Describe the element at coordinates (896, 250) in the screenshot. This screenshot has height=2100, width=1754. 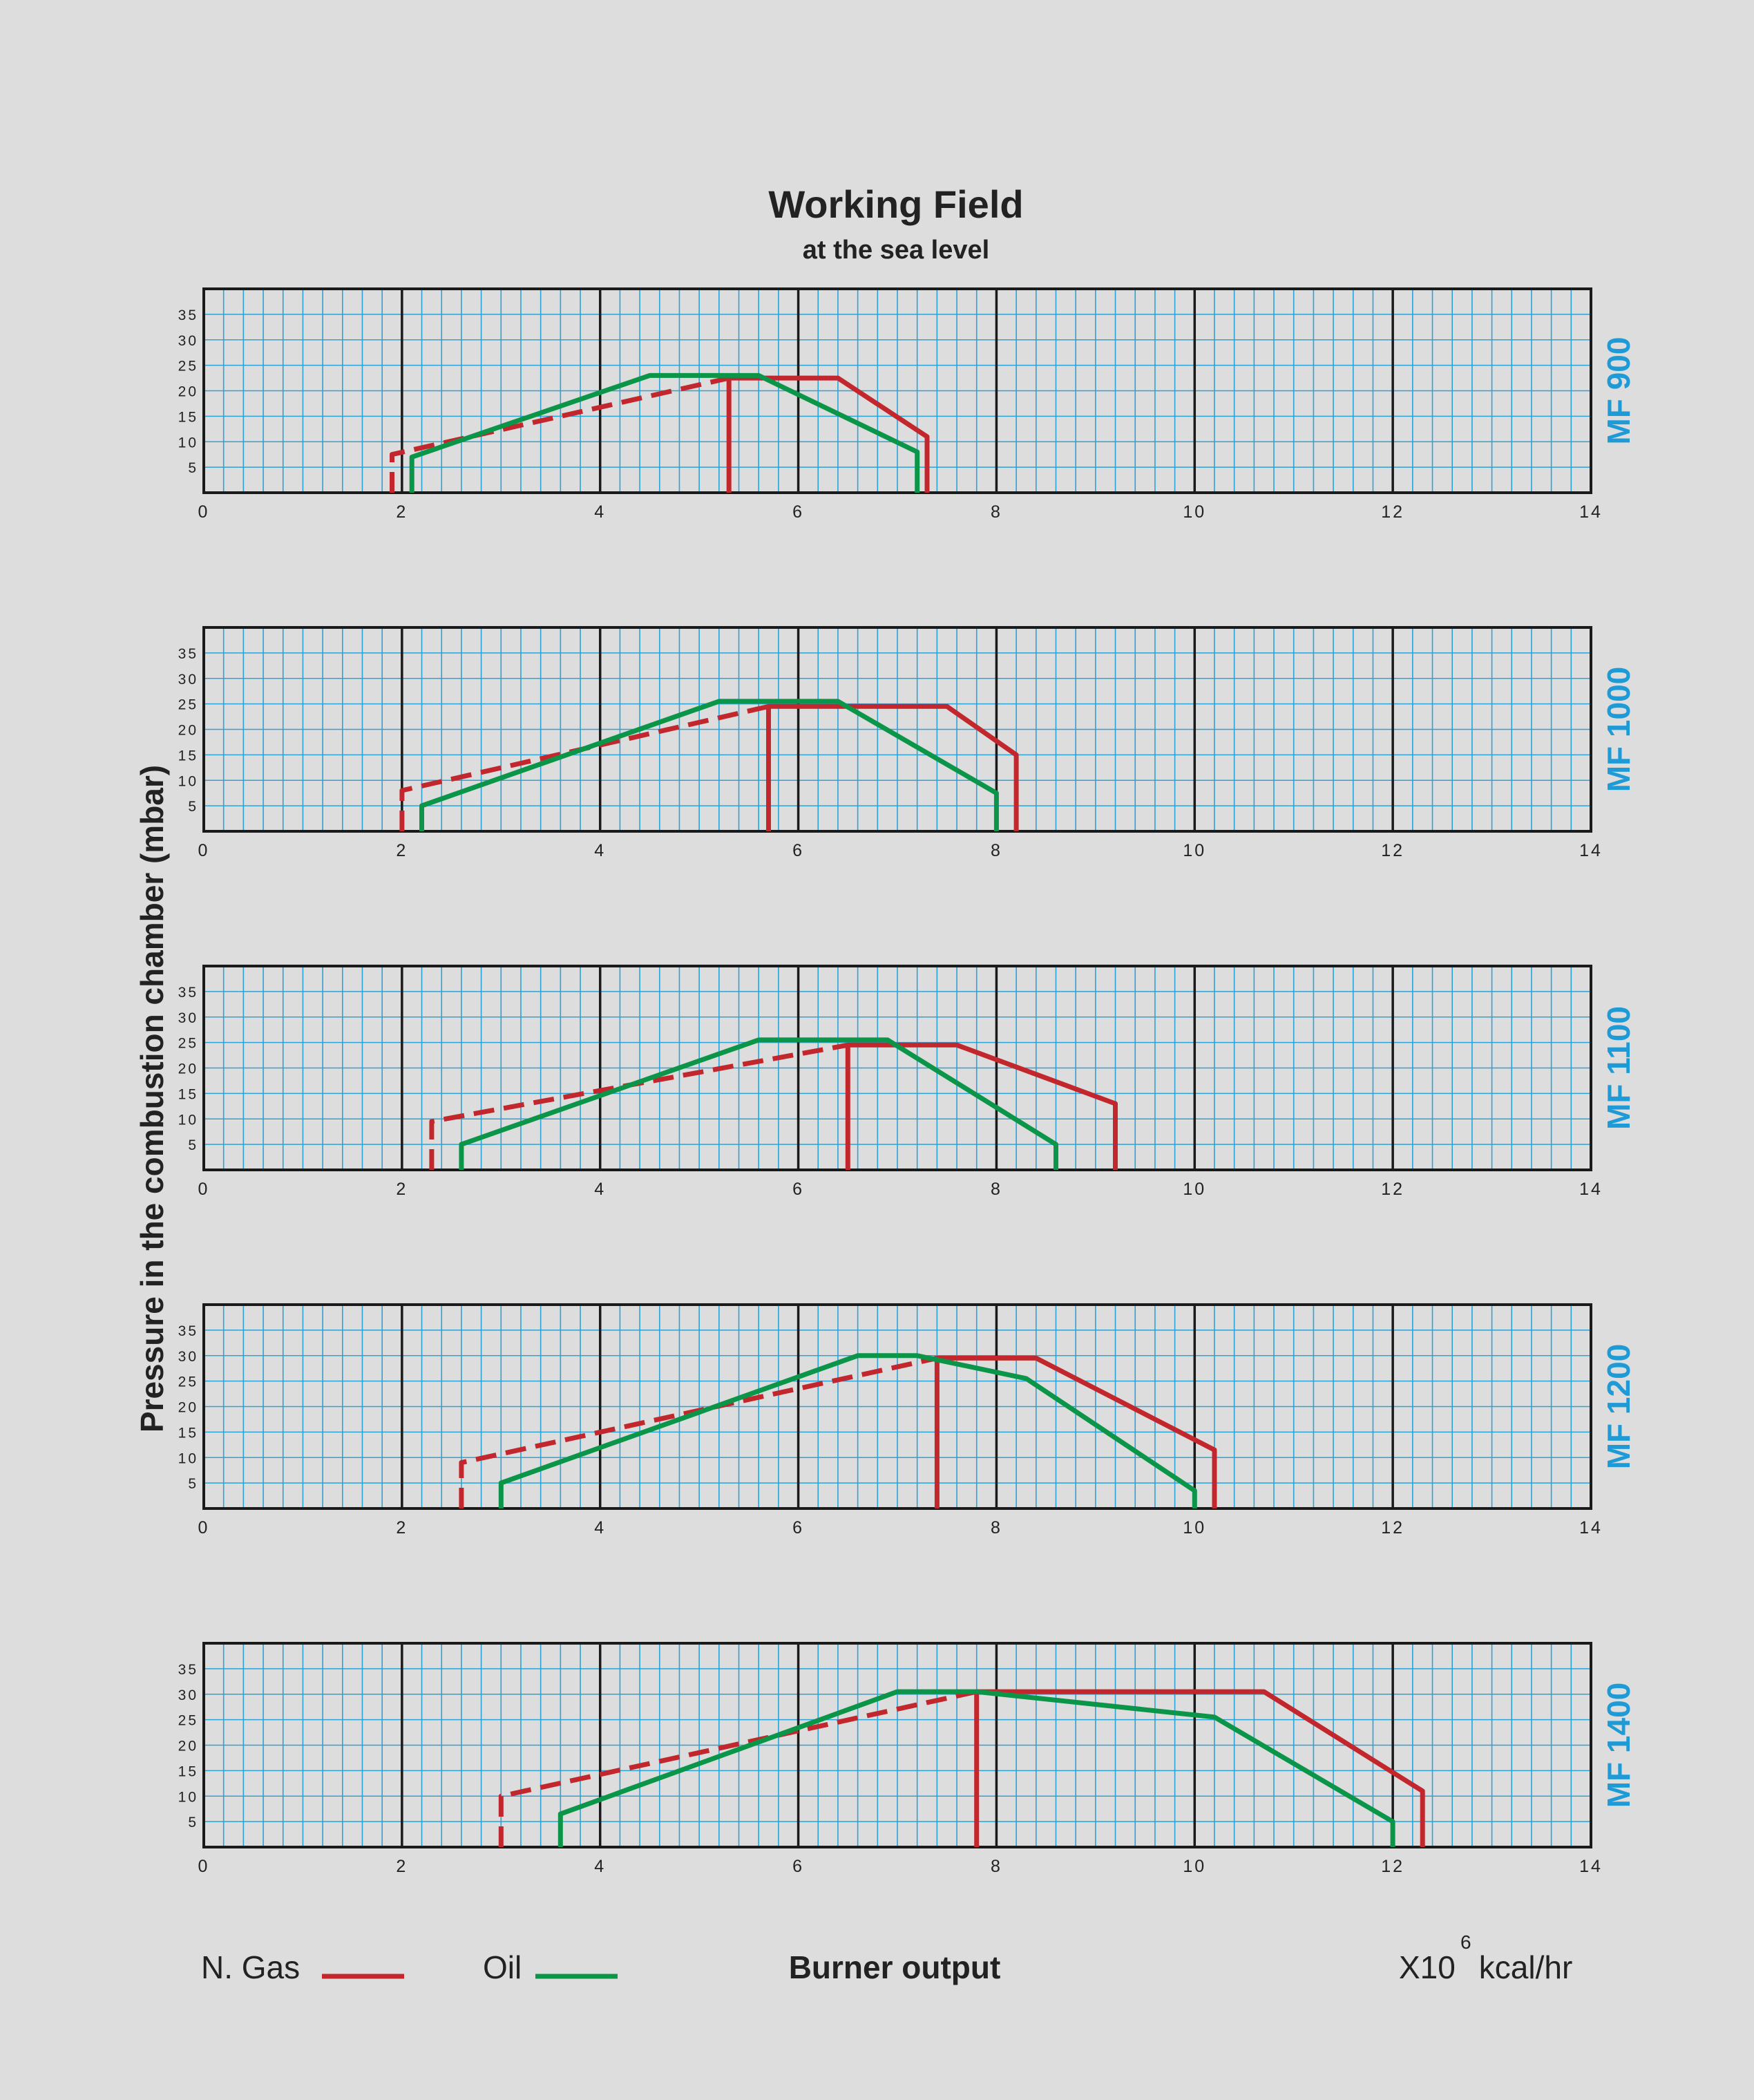
I see `chart-subtitle: at the sea level` at that location.